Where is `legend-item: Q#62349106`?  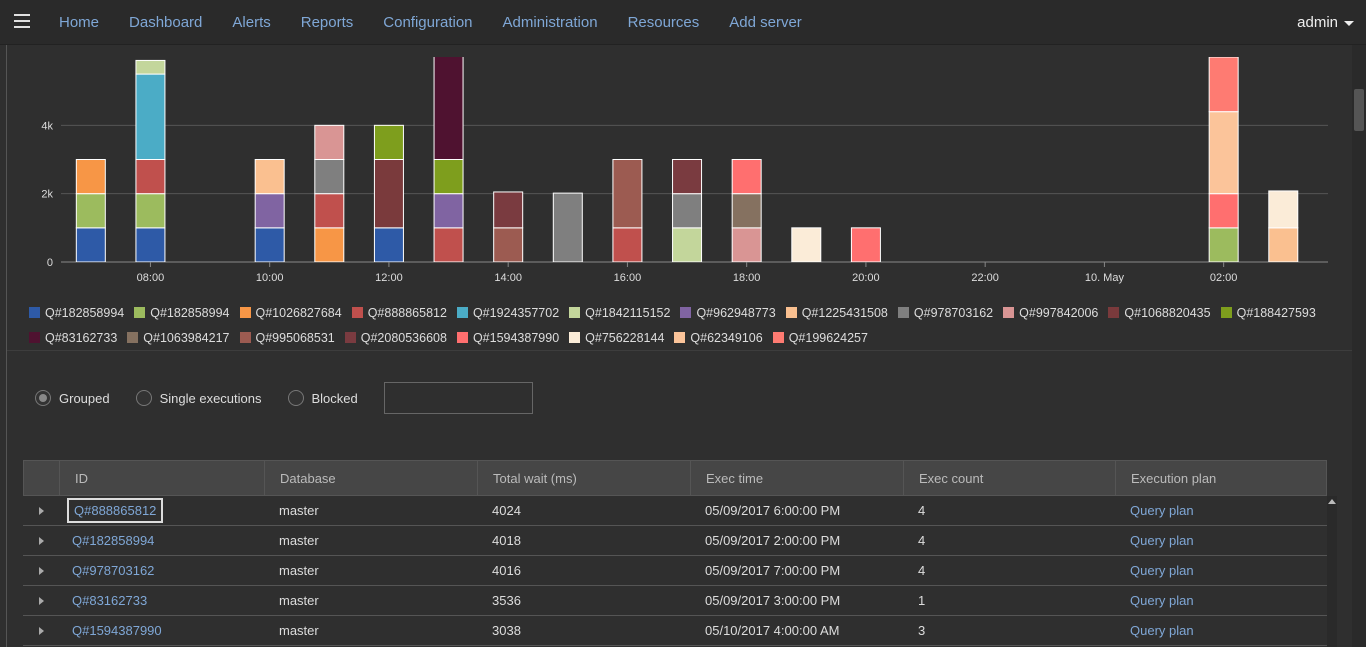
legend-item: Q#62349106 is located at coordinates (718, 337).